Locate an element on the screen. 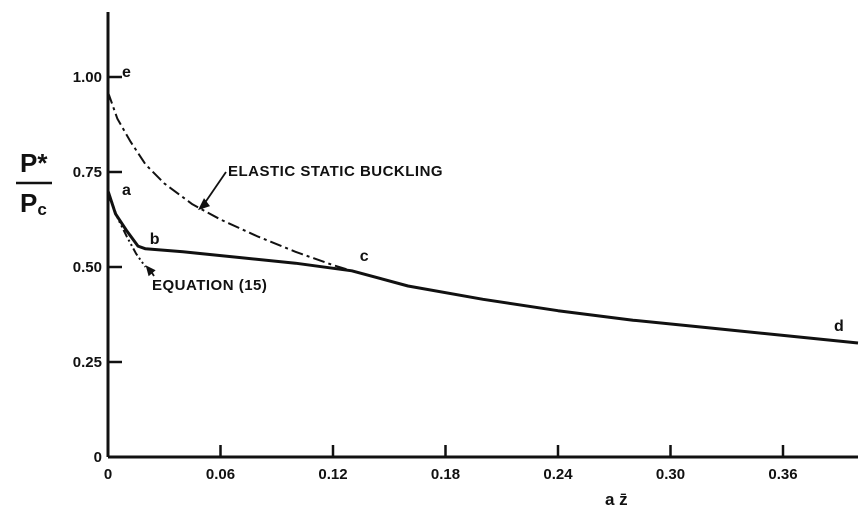 This screenshot has width=860, height=510. x-tick-label: 0.30 is located at coordinates (670, 474).